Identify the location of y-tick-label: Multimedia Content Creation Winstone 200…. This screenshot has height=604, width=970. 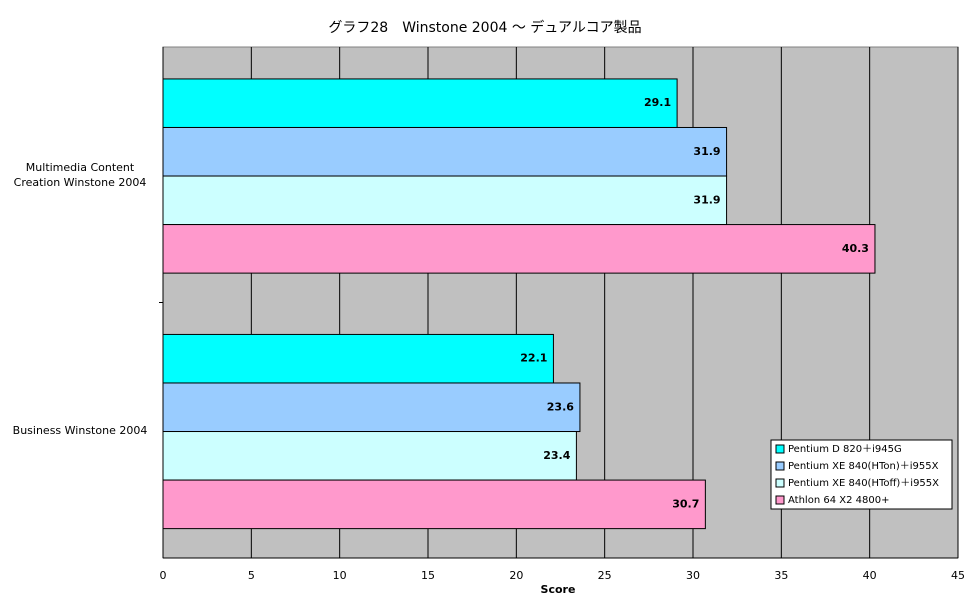
(80, 174).